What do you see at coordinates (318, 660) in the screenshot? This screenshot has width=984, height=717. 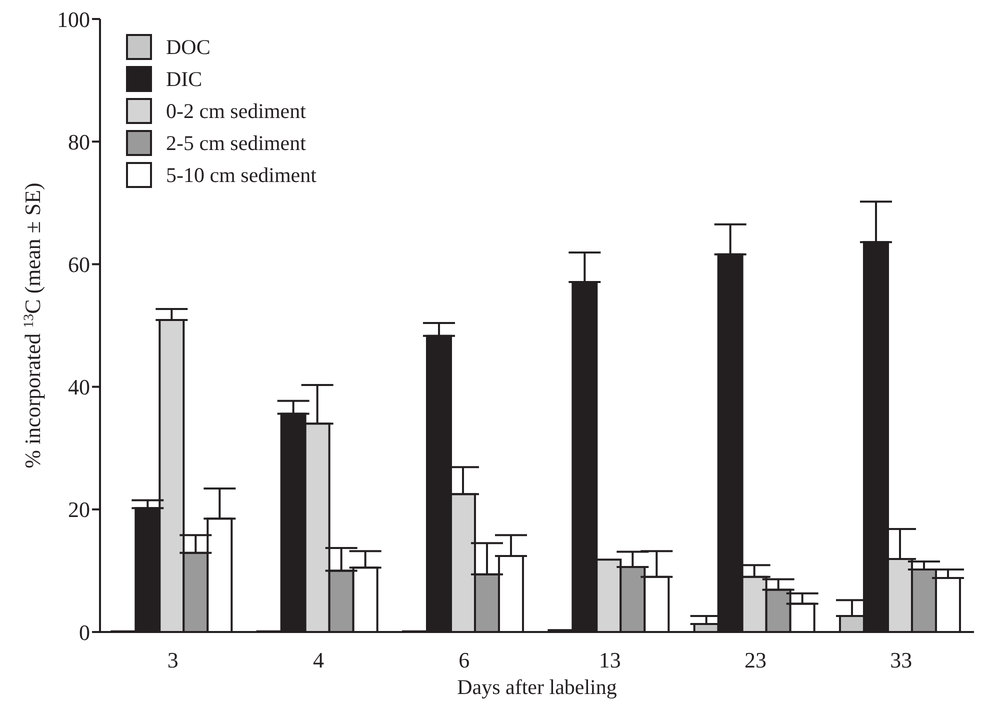 I see `x-tick-label: 4` at bounding box center [318, 660].